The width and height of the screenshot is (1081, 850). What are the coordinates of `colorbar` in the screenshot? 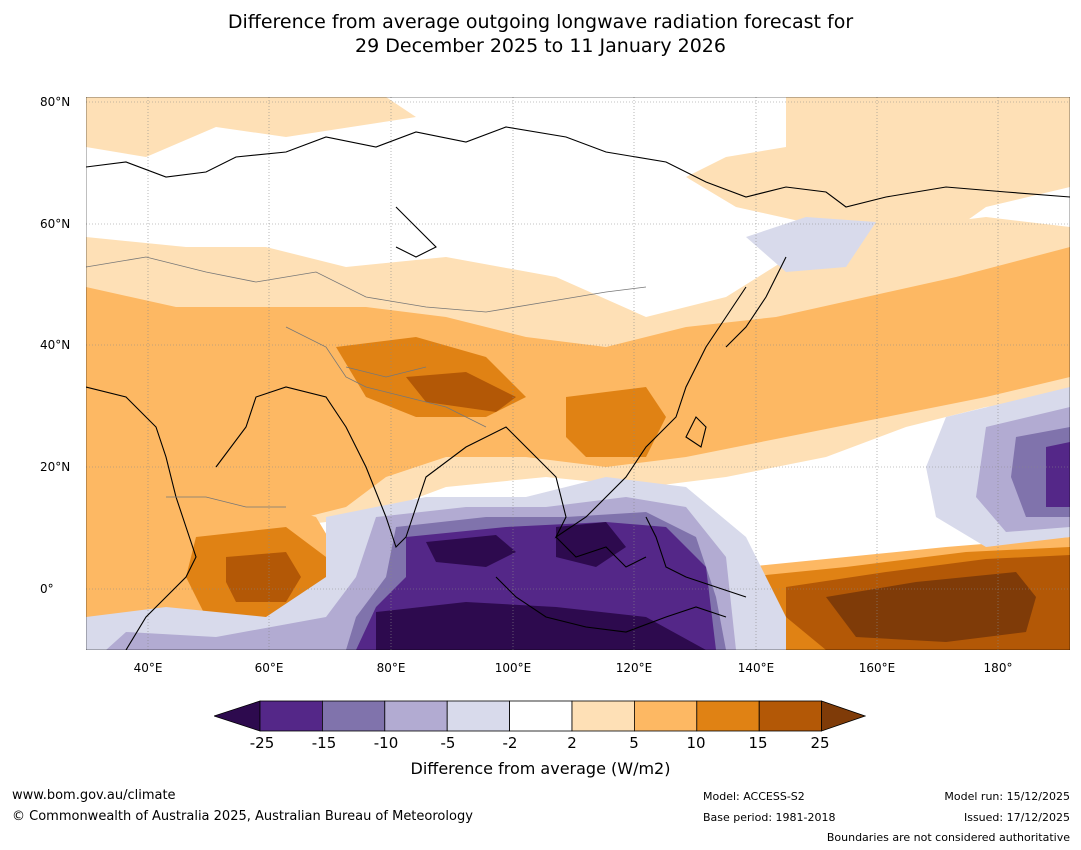 It's located at (540, 716).